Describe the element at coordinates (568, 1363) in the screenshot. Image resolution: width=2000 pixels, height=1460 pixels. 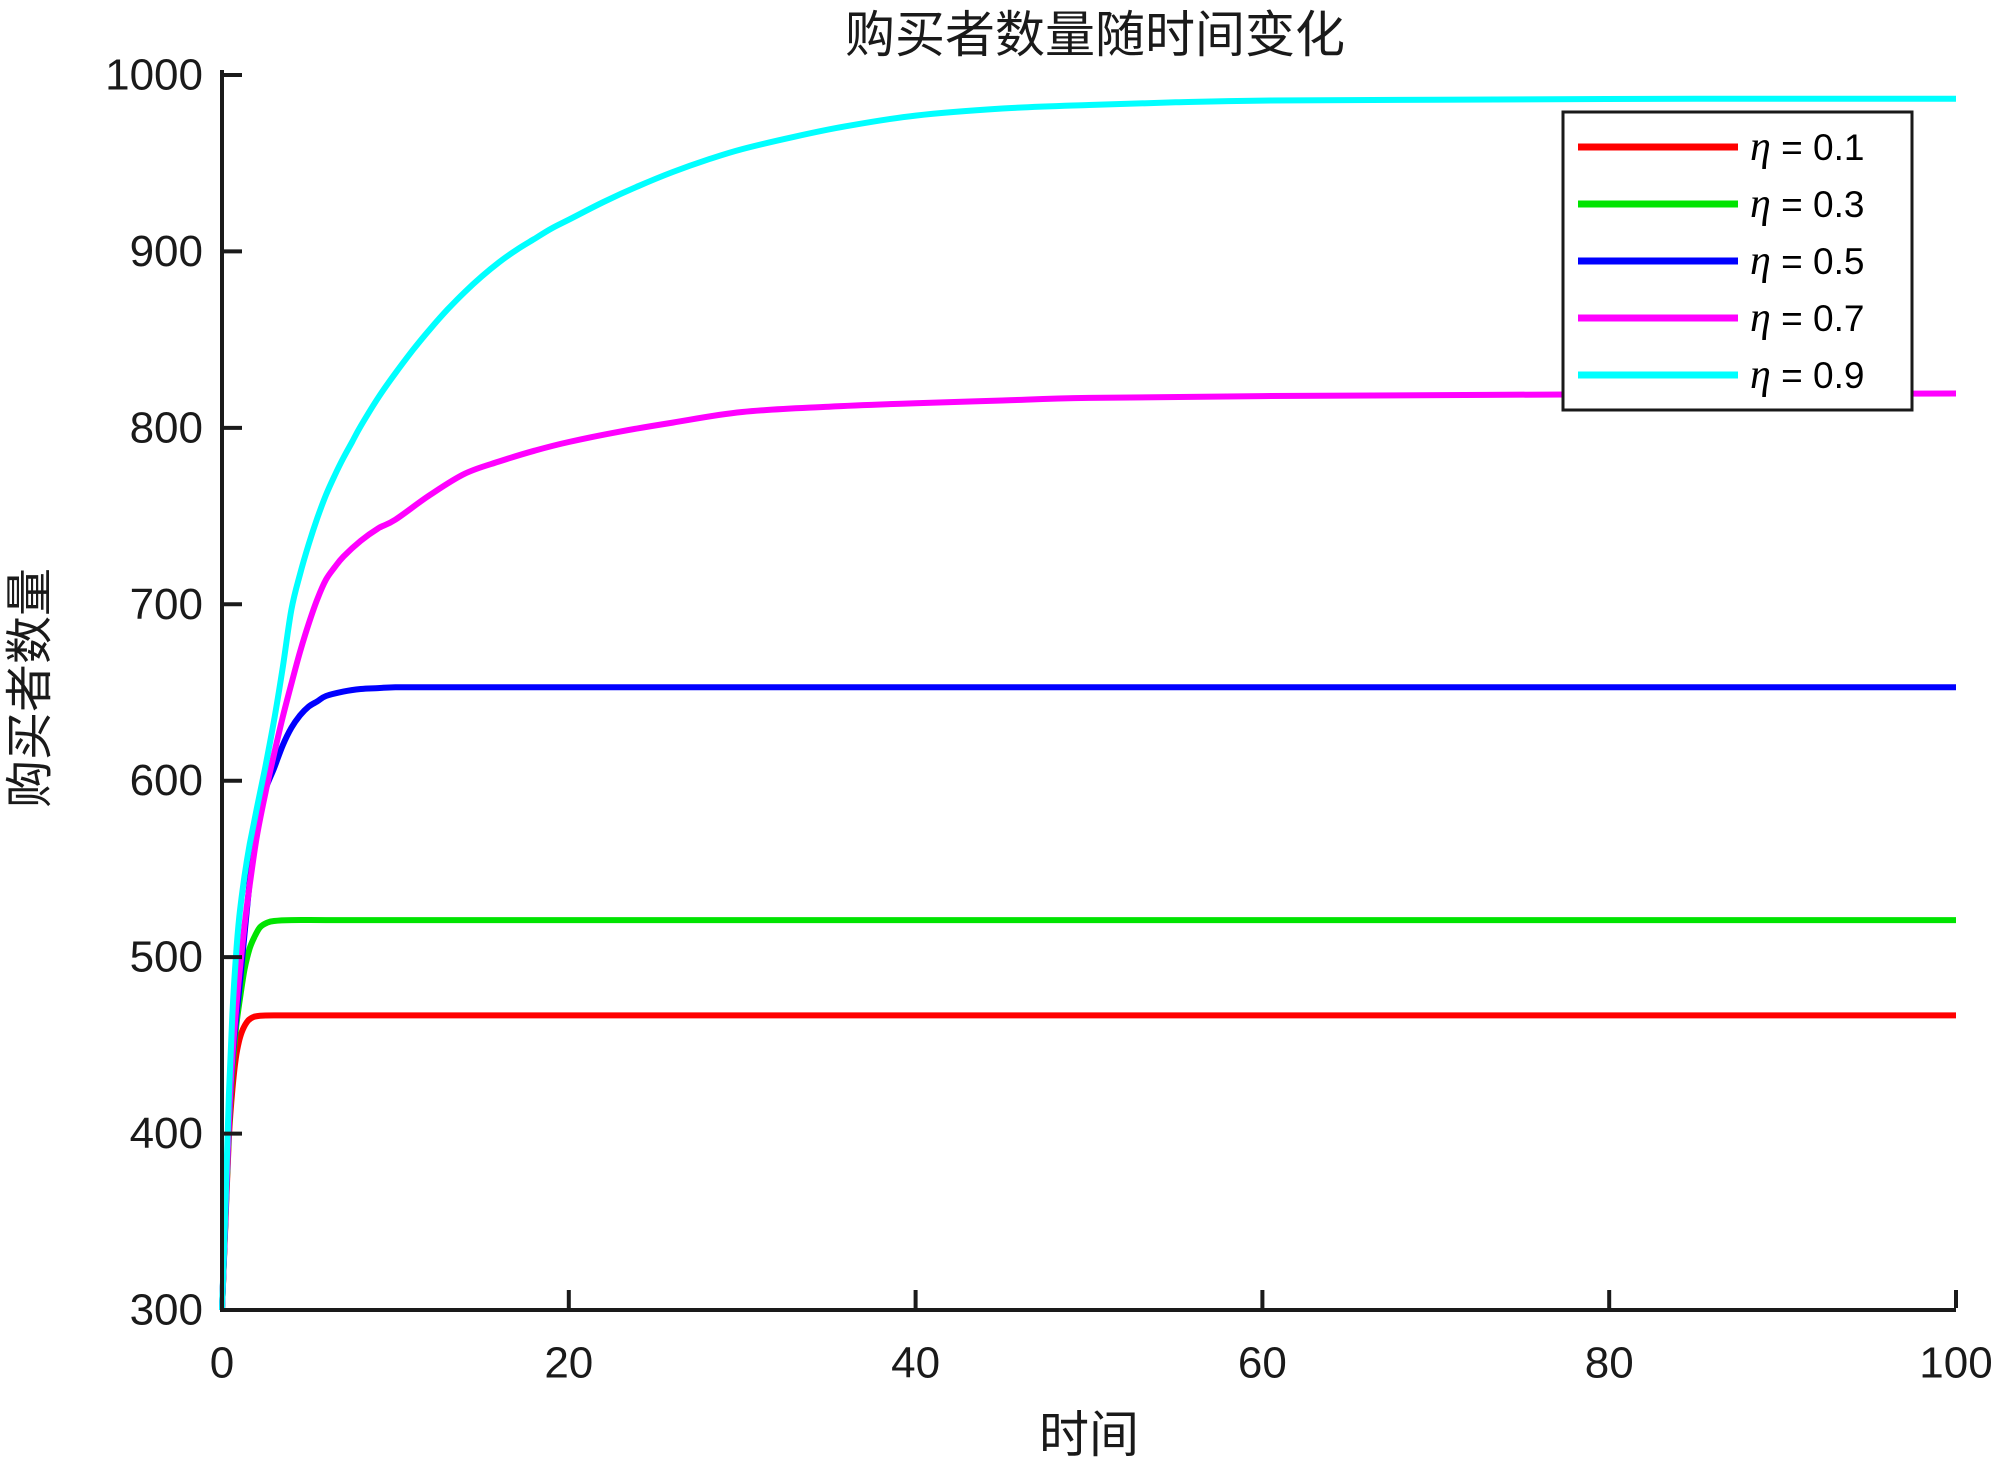
I see `x-tick-label: 20` at that location.